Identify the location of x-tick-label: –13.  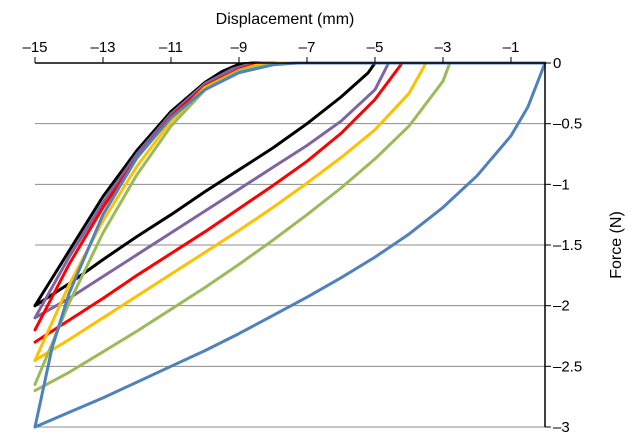
(102, 47).